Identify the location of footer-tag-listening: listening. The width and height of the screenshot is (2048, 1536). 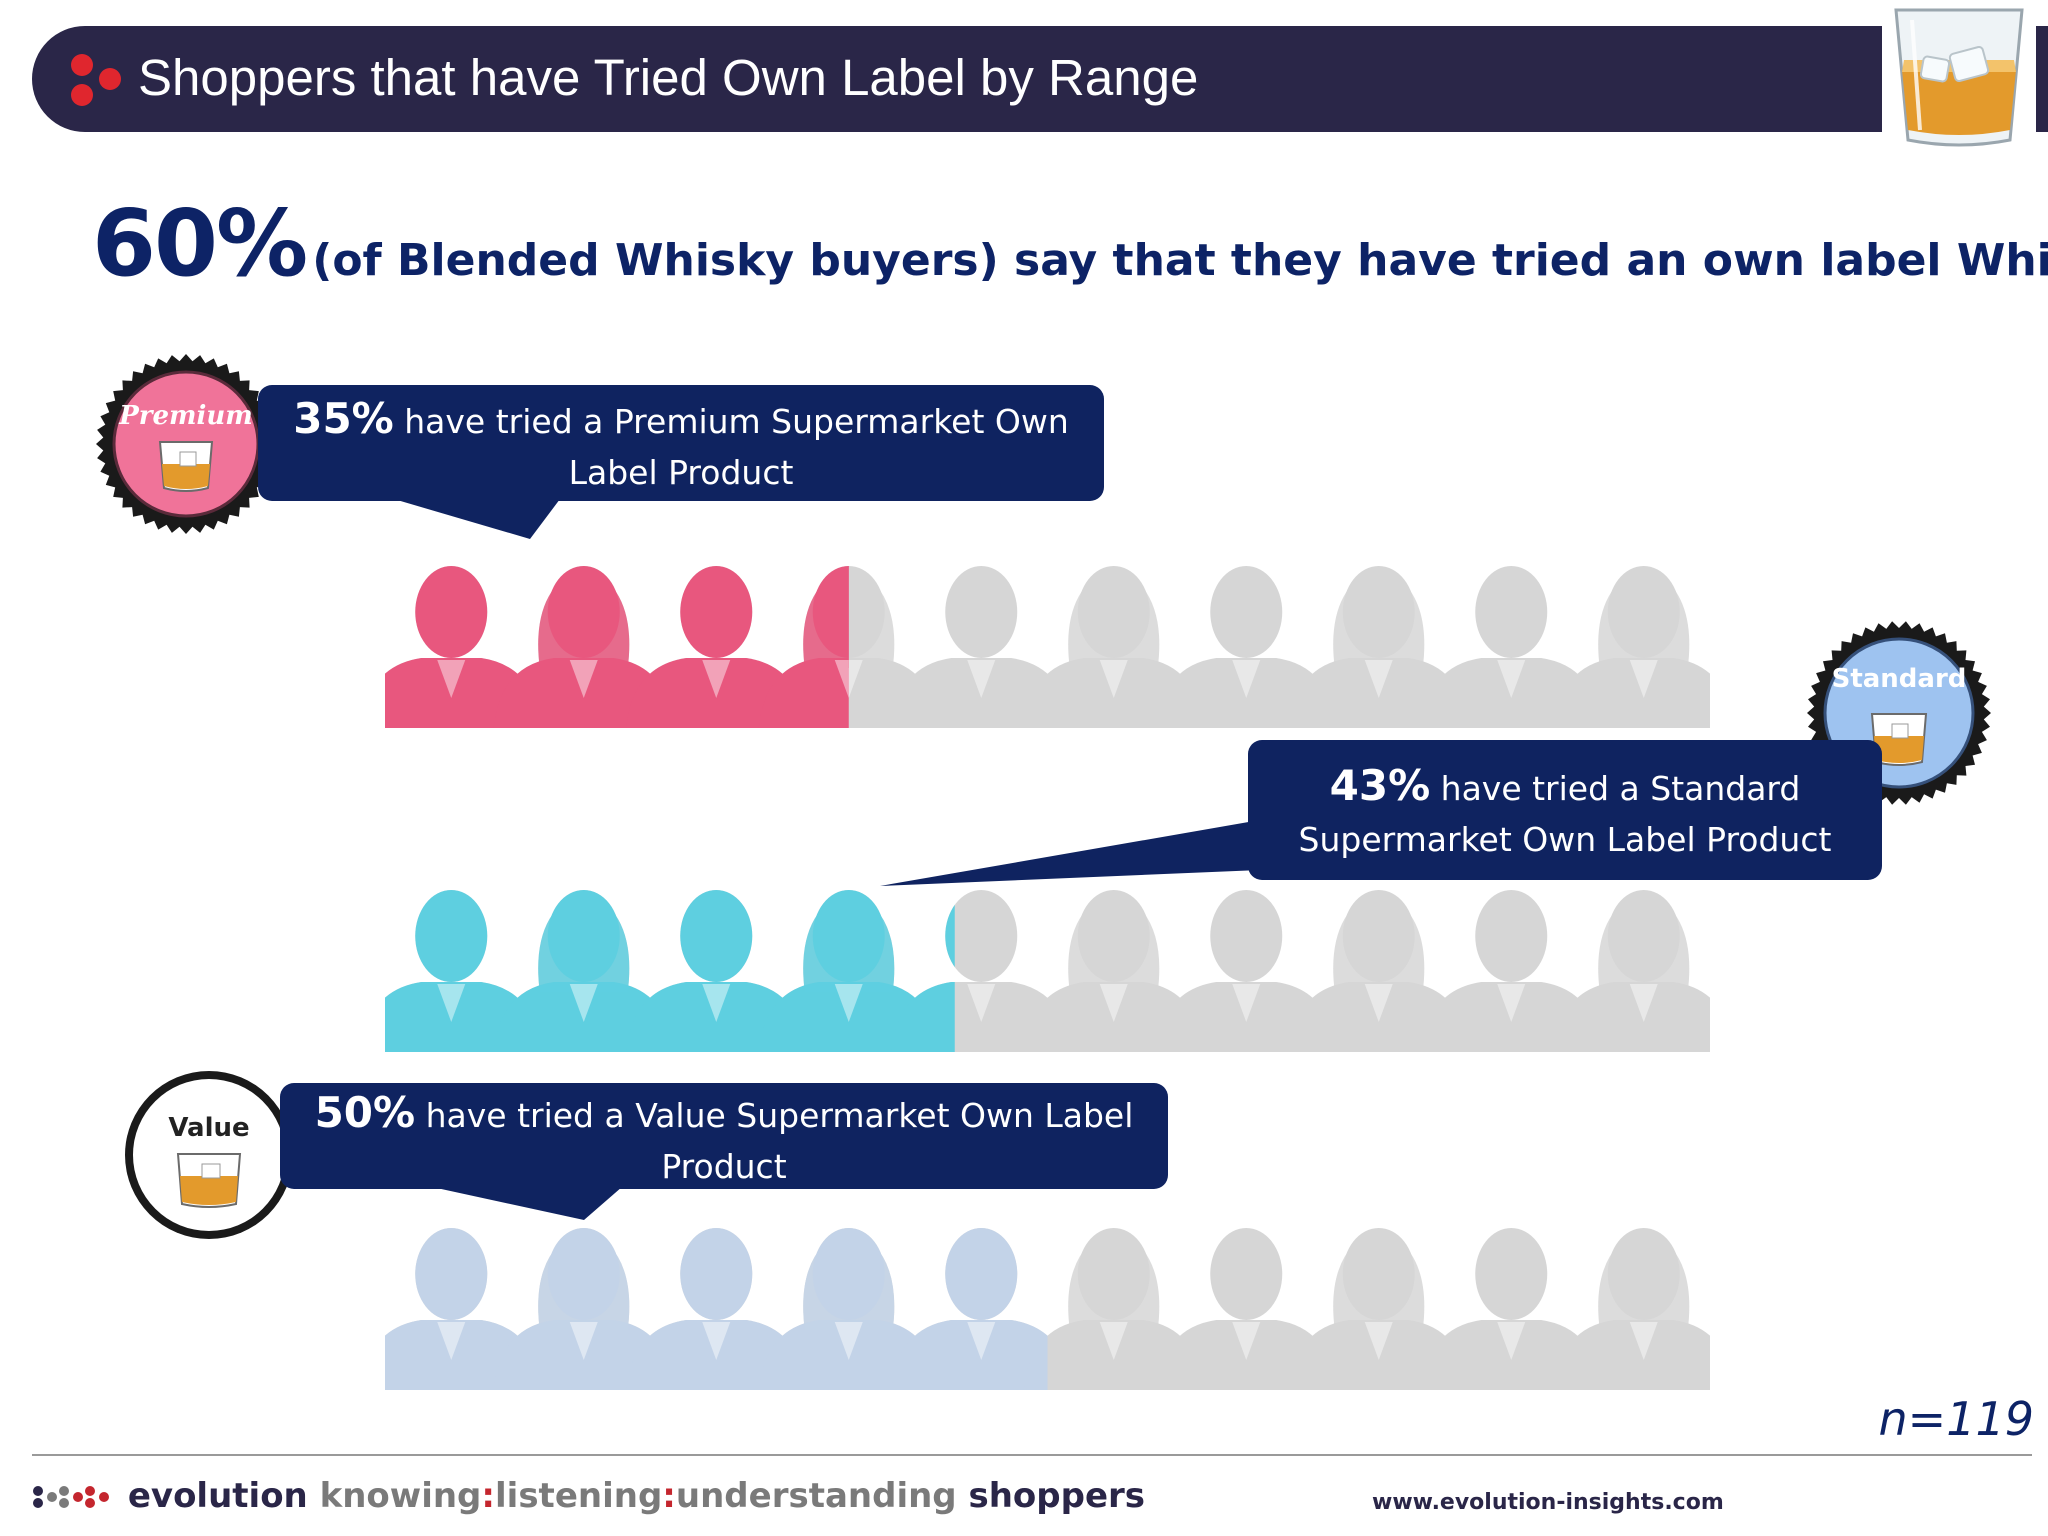
(579, 1496).